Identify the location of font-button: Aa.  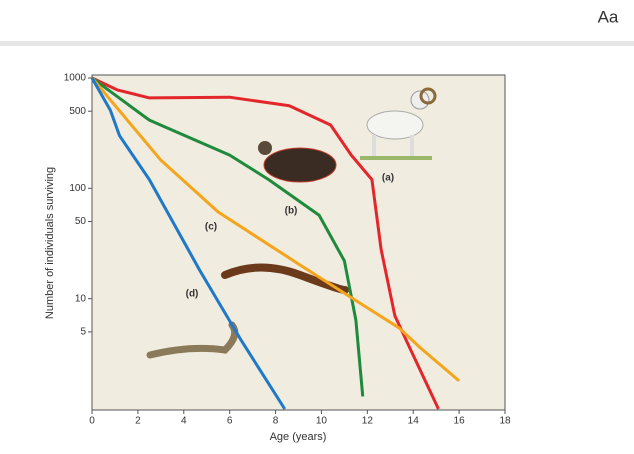
(608, 16).